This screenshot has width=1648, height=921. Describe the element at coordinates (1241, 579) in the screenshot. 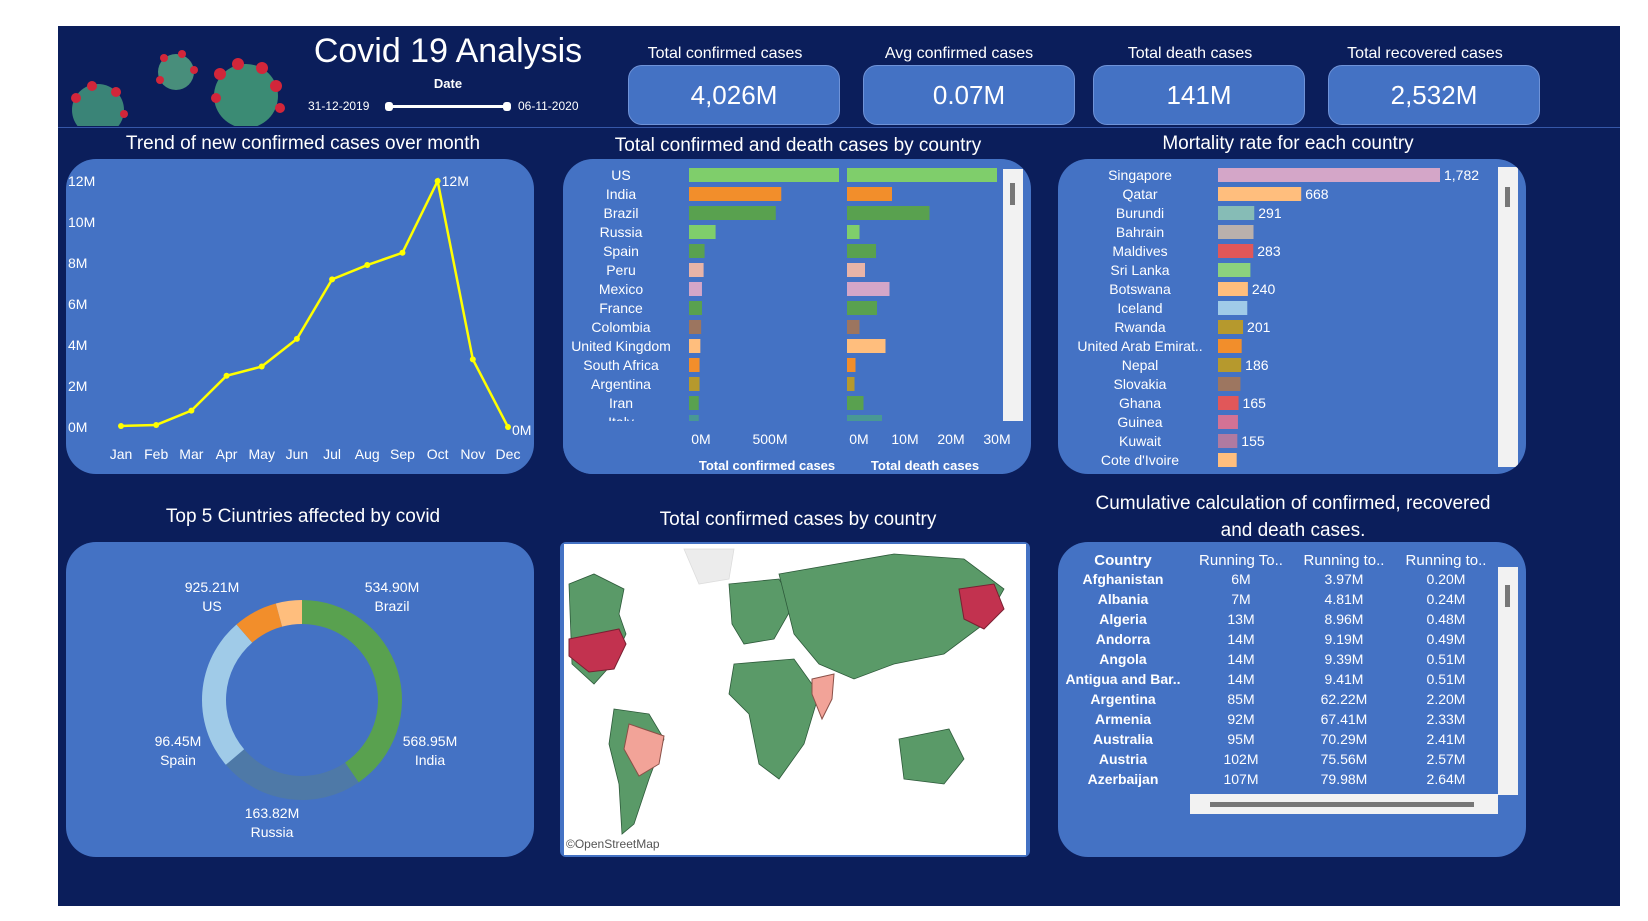

I see `cell-confirmed: 6M` at that location.